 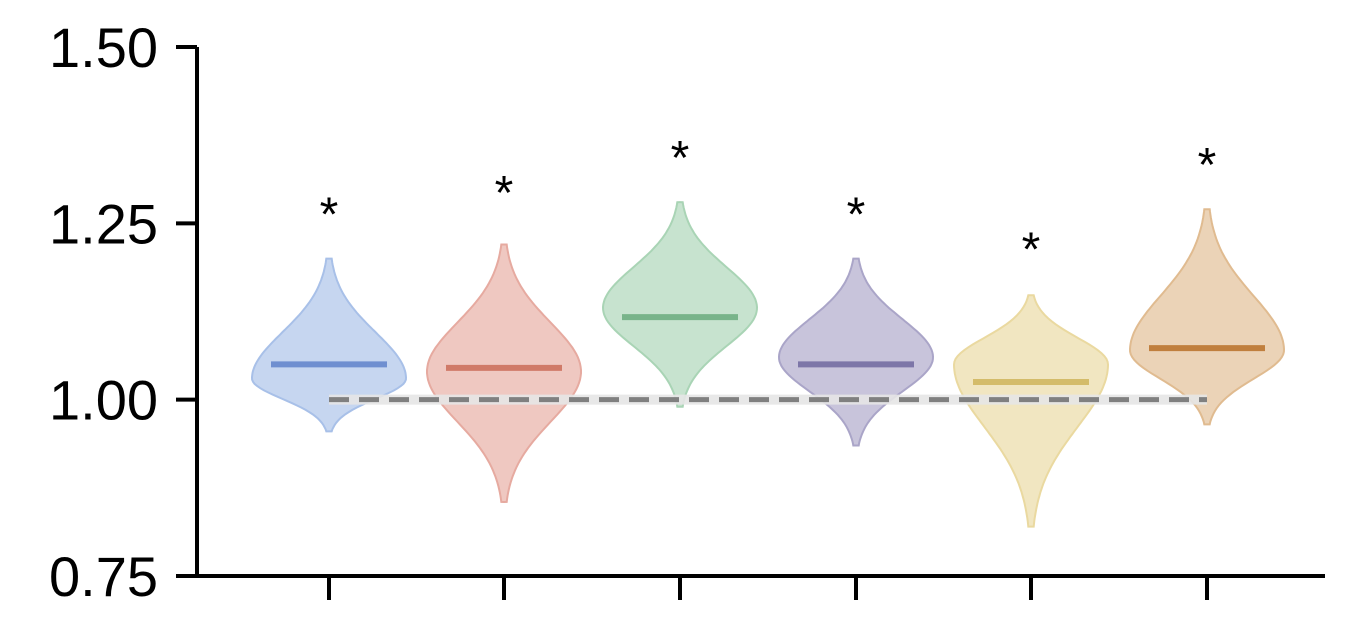 What do you see at coordinates (768, 350) in the screenshot?
I see `median-lines` at bounding box center [768, 350].